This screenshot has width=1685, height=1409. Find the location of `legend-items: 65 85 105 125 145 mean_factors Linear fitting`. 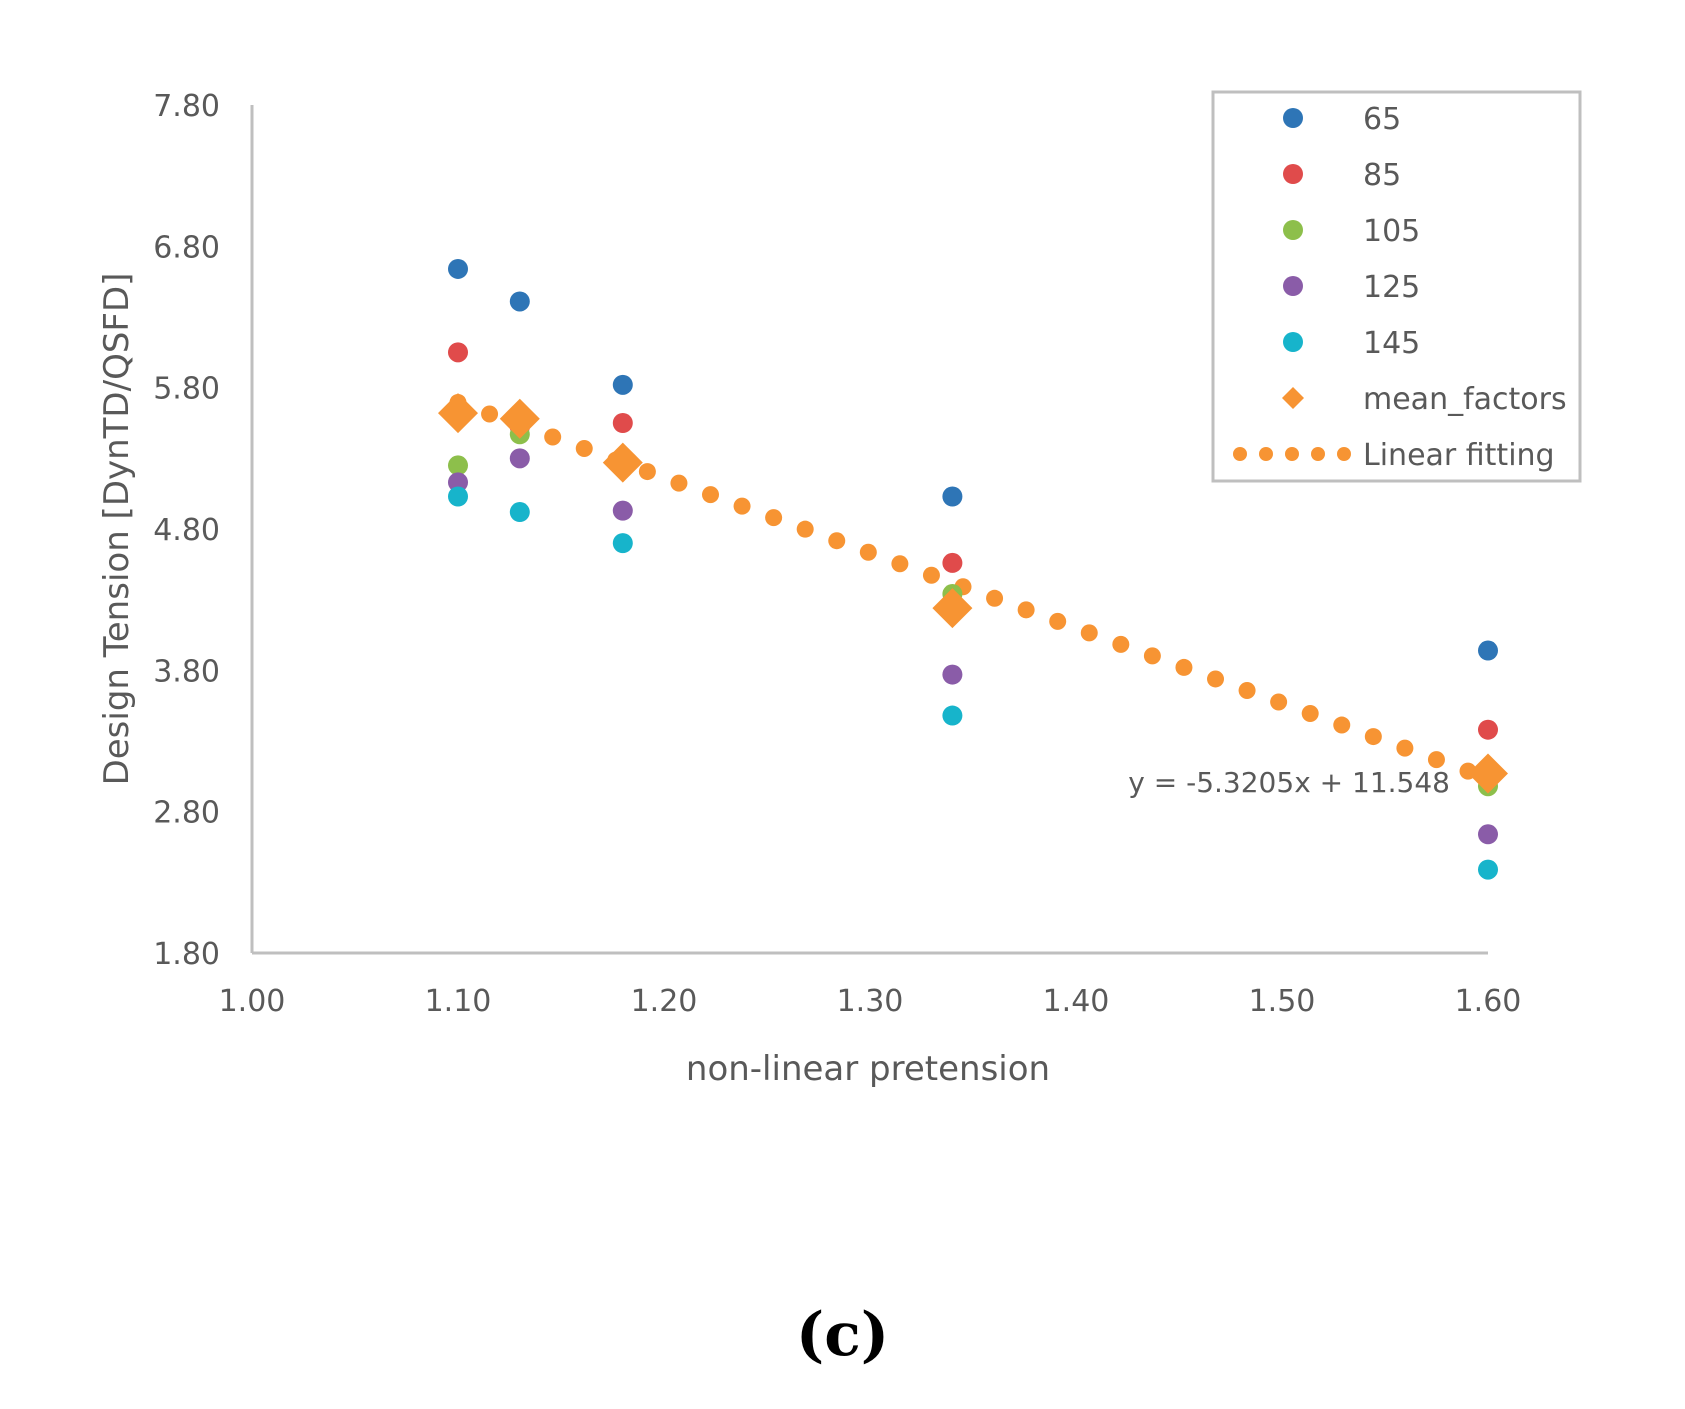

legend-items: 65 85 105 125 145 mean_factors Linear fitting is located at coordinates (1400, 287).